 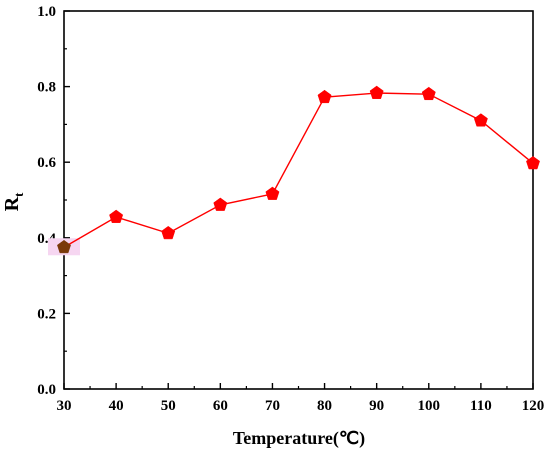 I want to click on y-axis-title-sub: t, so click(x=18, y=194).